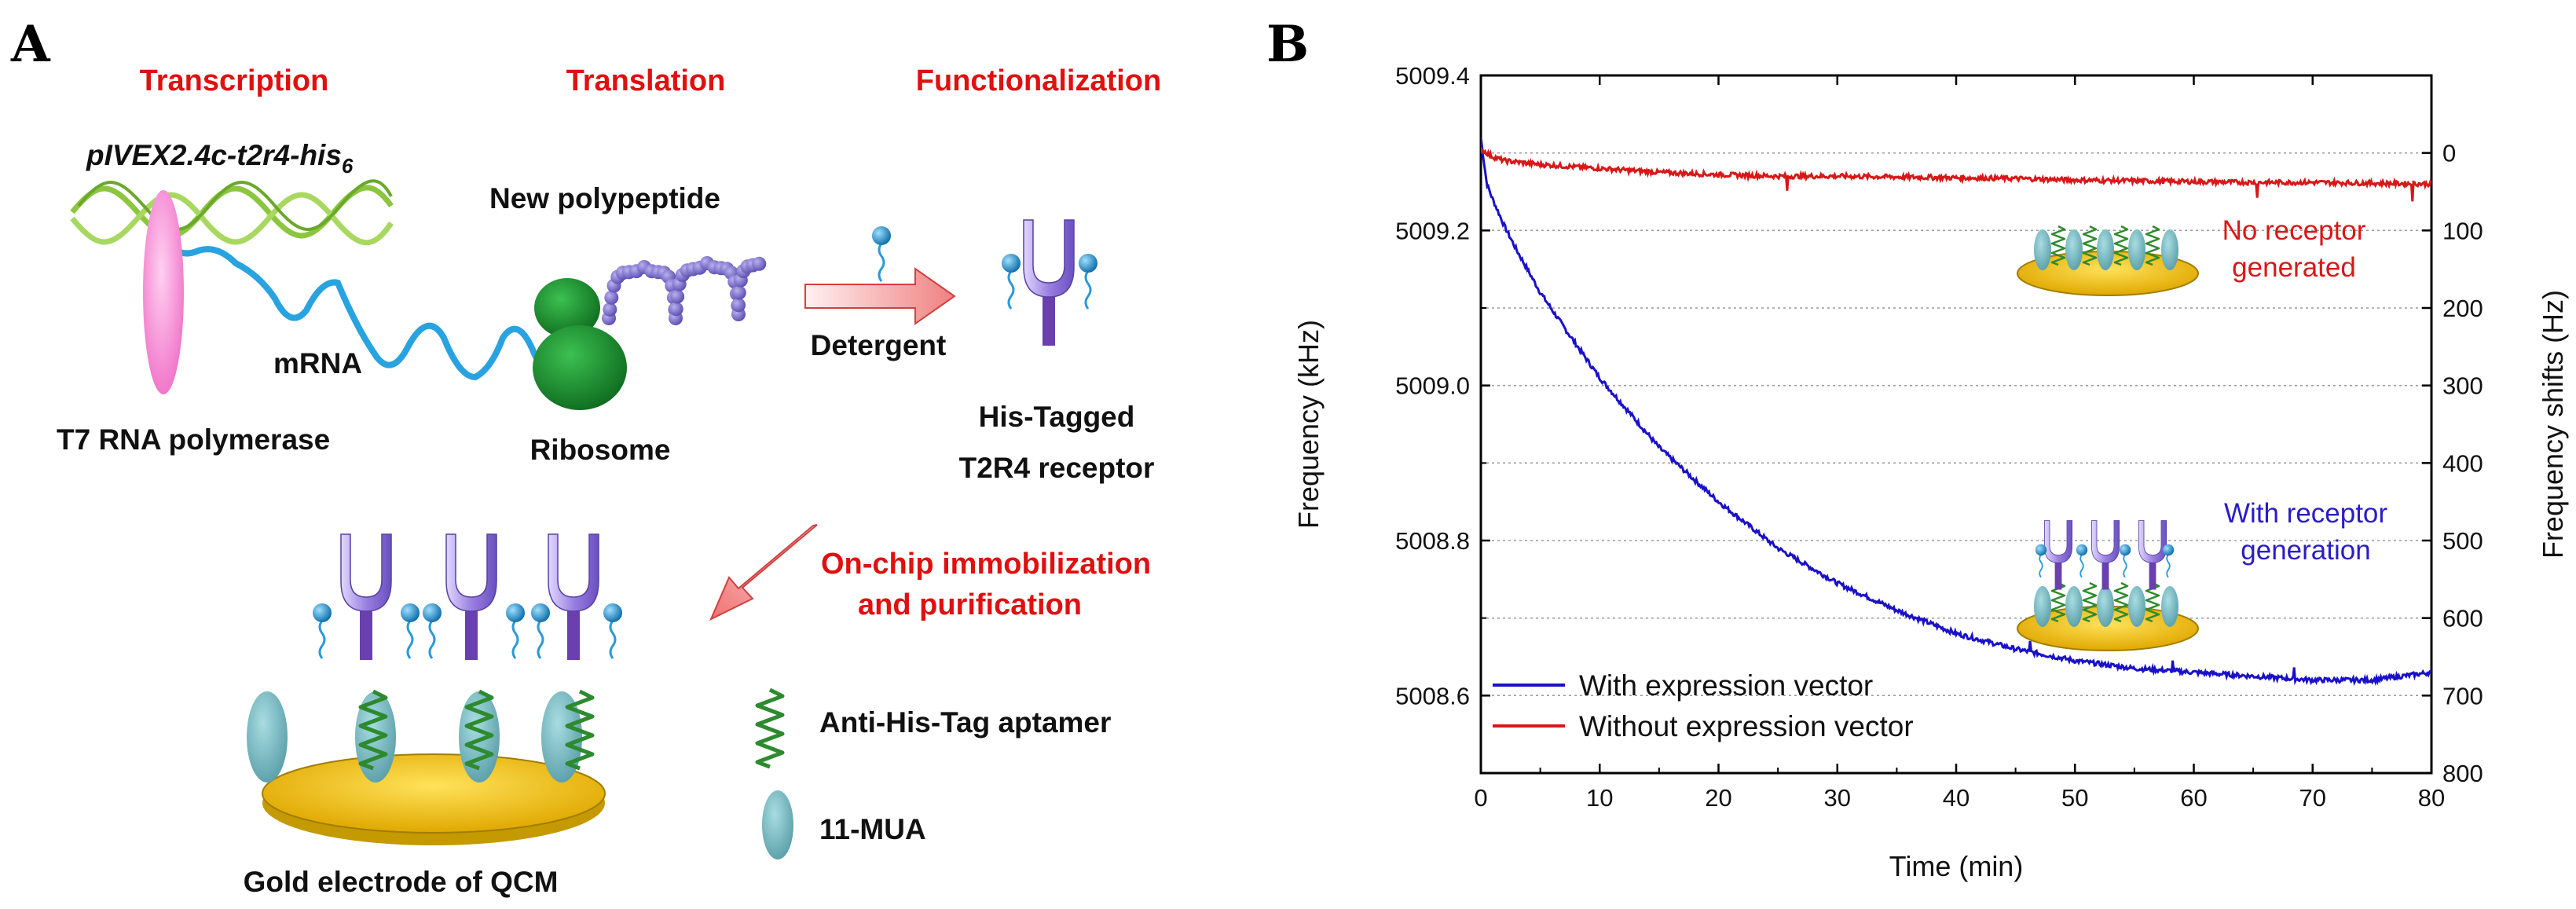  What do you see at coordinates (2462, 773) in the screenshot?
I see `y-right-tick-label: 800` at bounding box center [2462, 773].